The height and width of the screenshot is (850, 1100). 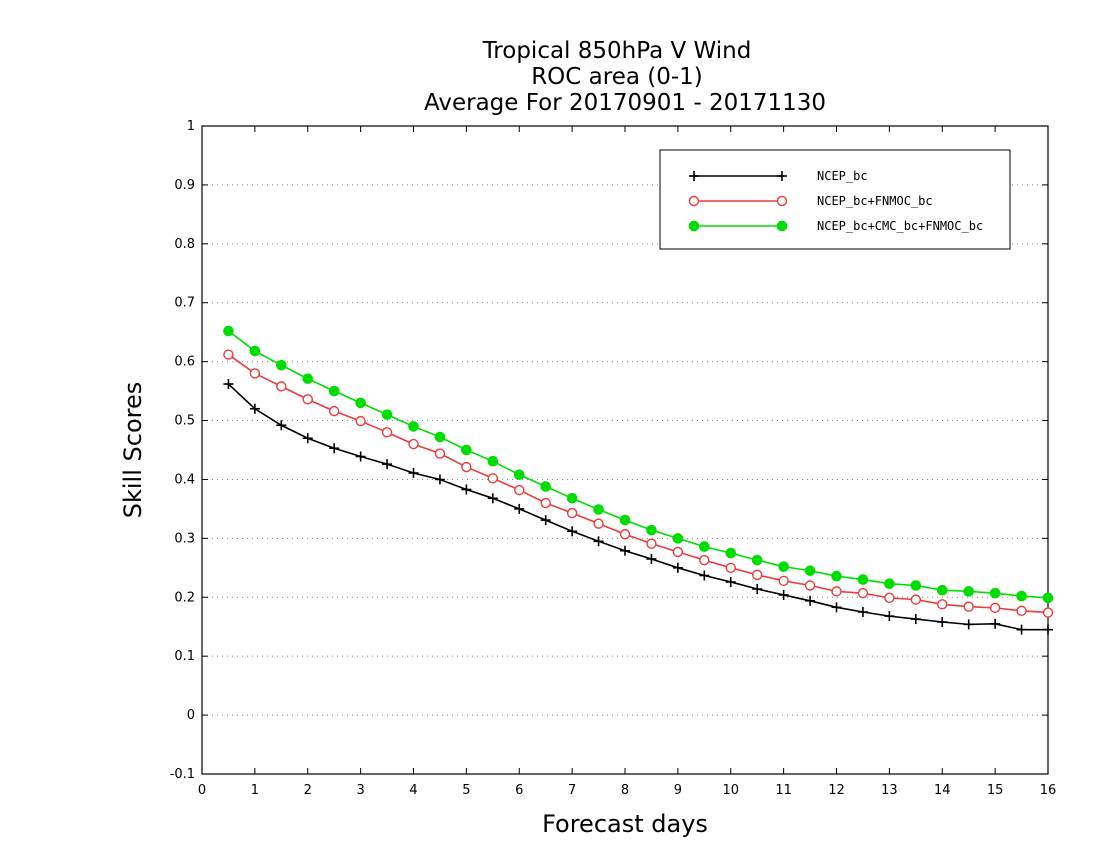 What do you see at coordinates (900, 226) in the screenshot?
I see `legend-label: NCEP_bc+CMC_bc+FNMOC_bc` at bounding box center [900, 226].